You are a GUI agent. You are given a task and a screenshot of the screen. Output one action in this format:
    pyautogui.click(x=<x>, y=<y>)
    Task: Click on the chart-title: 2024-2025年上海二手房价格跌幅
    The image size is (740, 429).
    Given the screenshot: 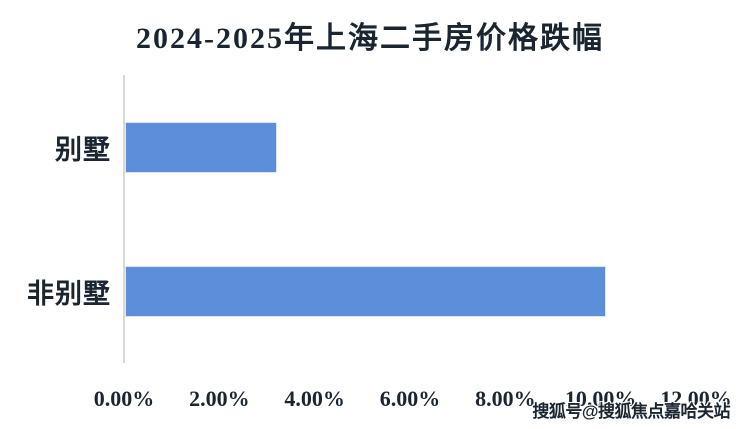 What is the action you would take?
    pyautogui.click(x=370, y=38)
    